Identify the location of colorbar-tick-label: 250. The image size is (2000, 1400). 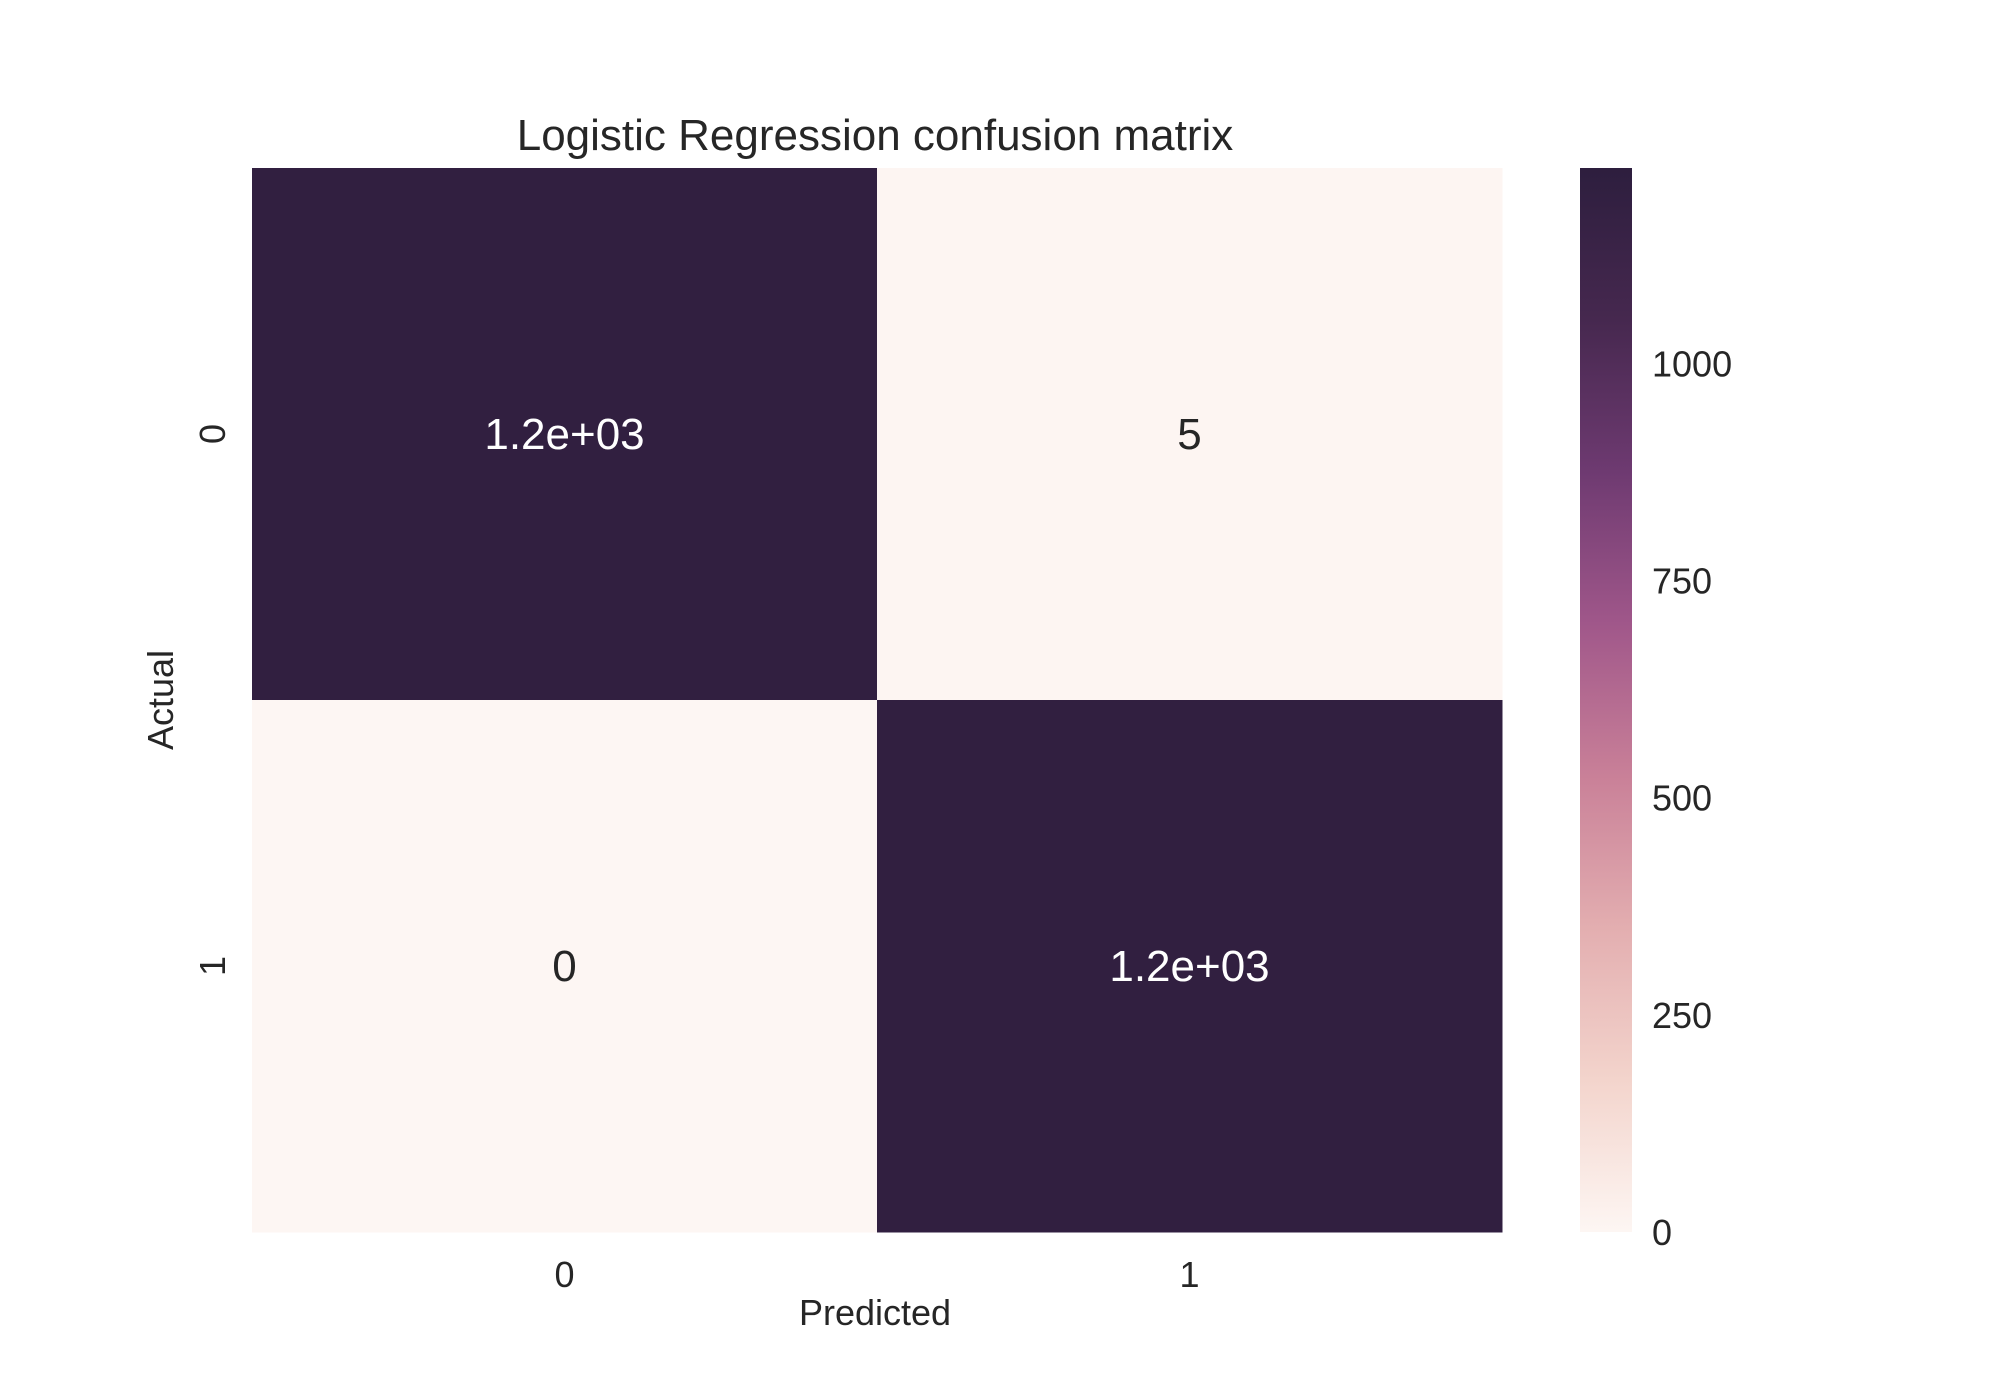
(1682, 1015).